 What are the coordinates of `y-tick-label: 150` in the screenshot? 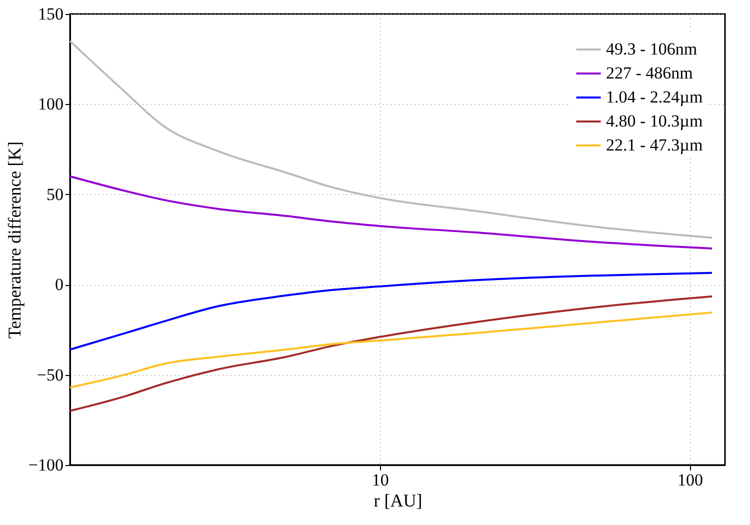 It's located at (51, 14).